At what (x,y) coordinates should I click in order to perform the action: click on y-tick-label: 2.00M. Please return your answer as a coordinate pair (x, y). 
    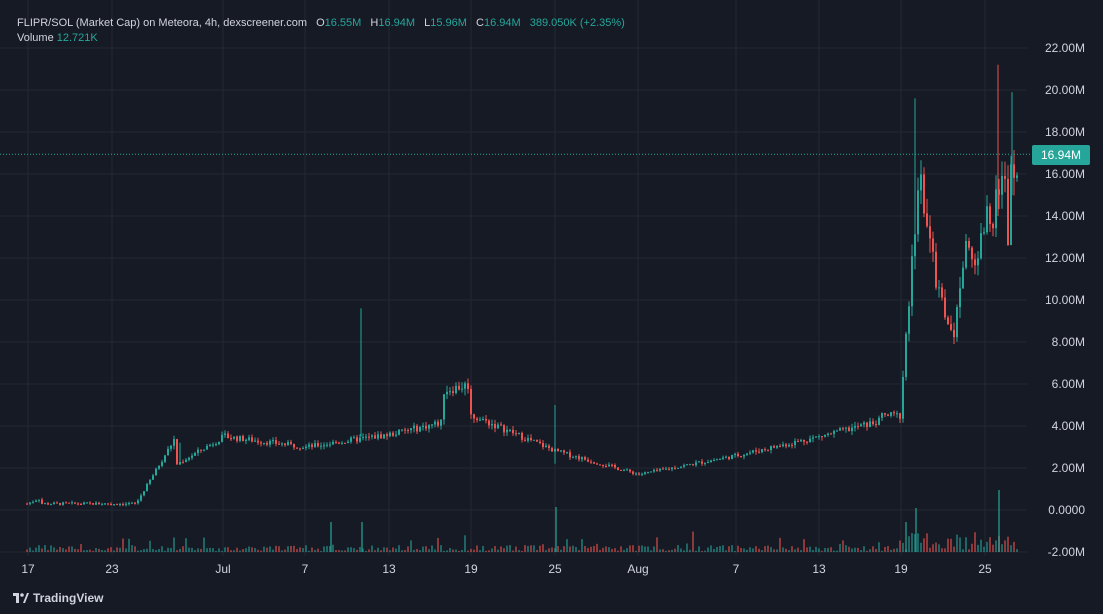
    Looking at the image, I should click on (1068, 468).